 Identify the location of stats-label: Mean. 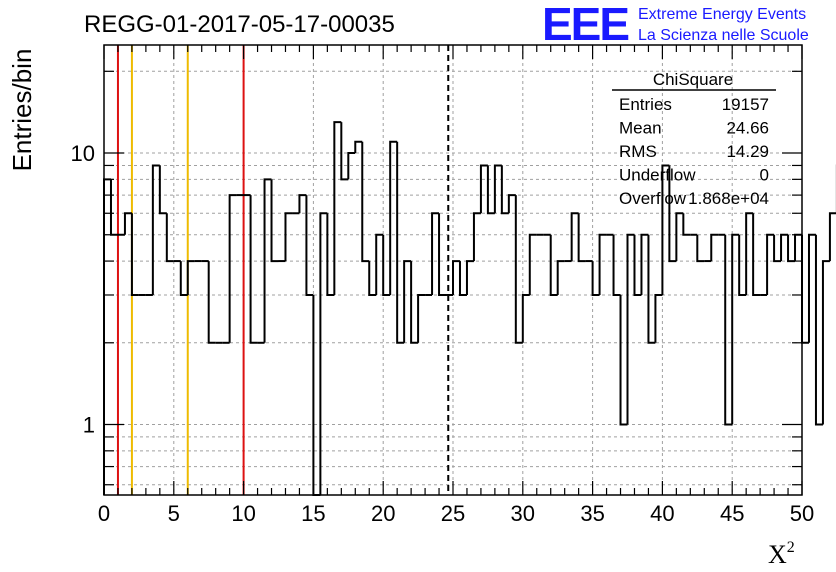
(640, 128).